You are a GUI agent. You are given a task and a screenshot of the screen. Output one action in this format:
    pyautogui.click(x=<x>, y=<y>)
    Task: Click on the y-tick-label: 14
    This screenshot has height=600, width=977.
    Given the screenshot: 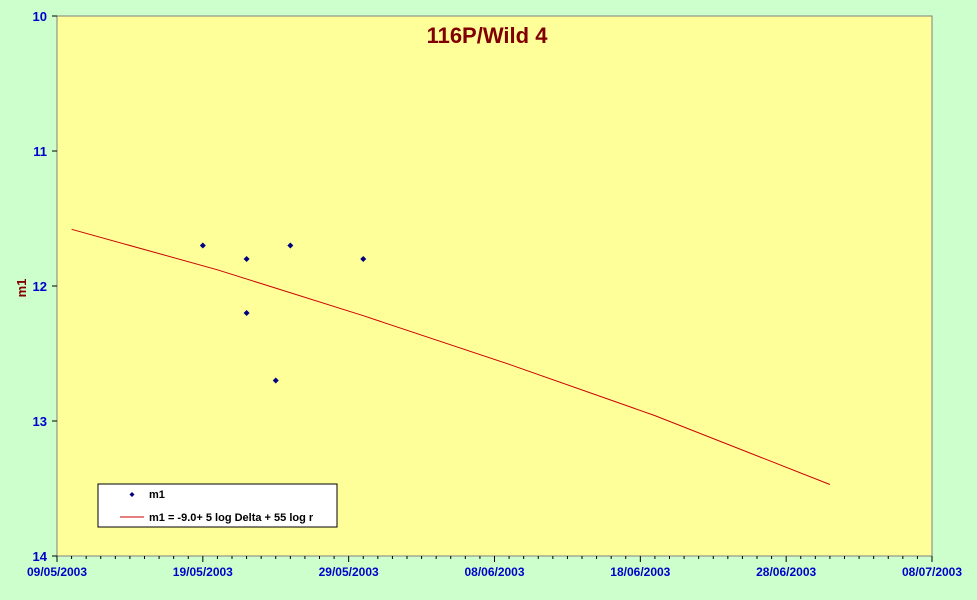 What is the action you would take?
    pyautogui.click(x=40, y=556)
    